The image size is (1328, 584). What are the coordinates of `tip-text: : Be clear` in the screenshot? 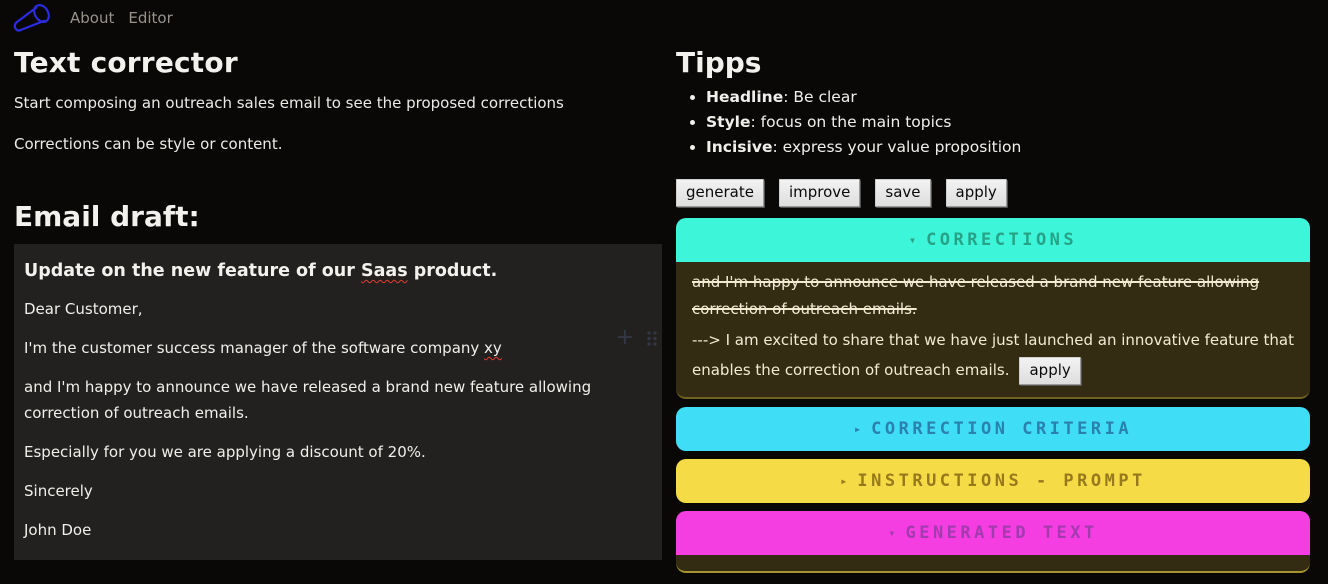 It's located at (820, 97).